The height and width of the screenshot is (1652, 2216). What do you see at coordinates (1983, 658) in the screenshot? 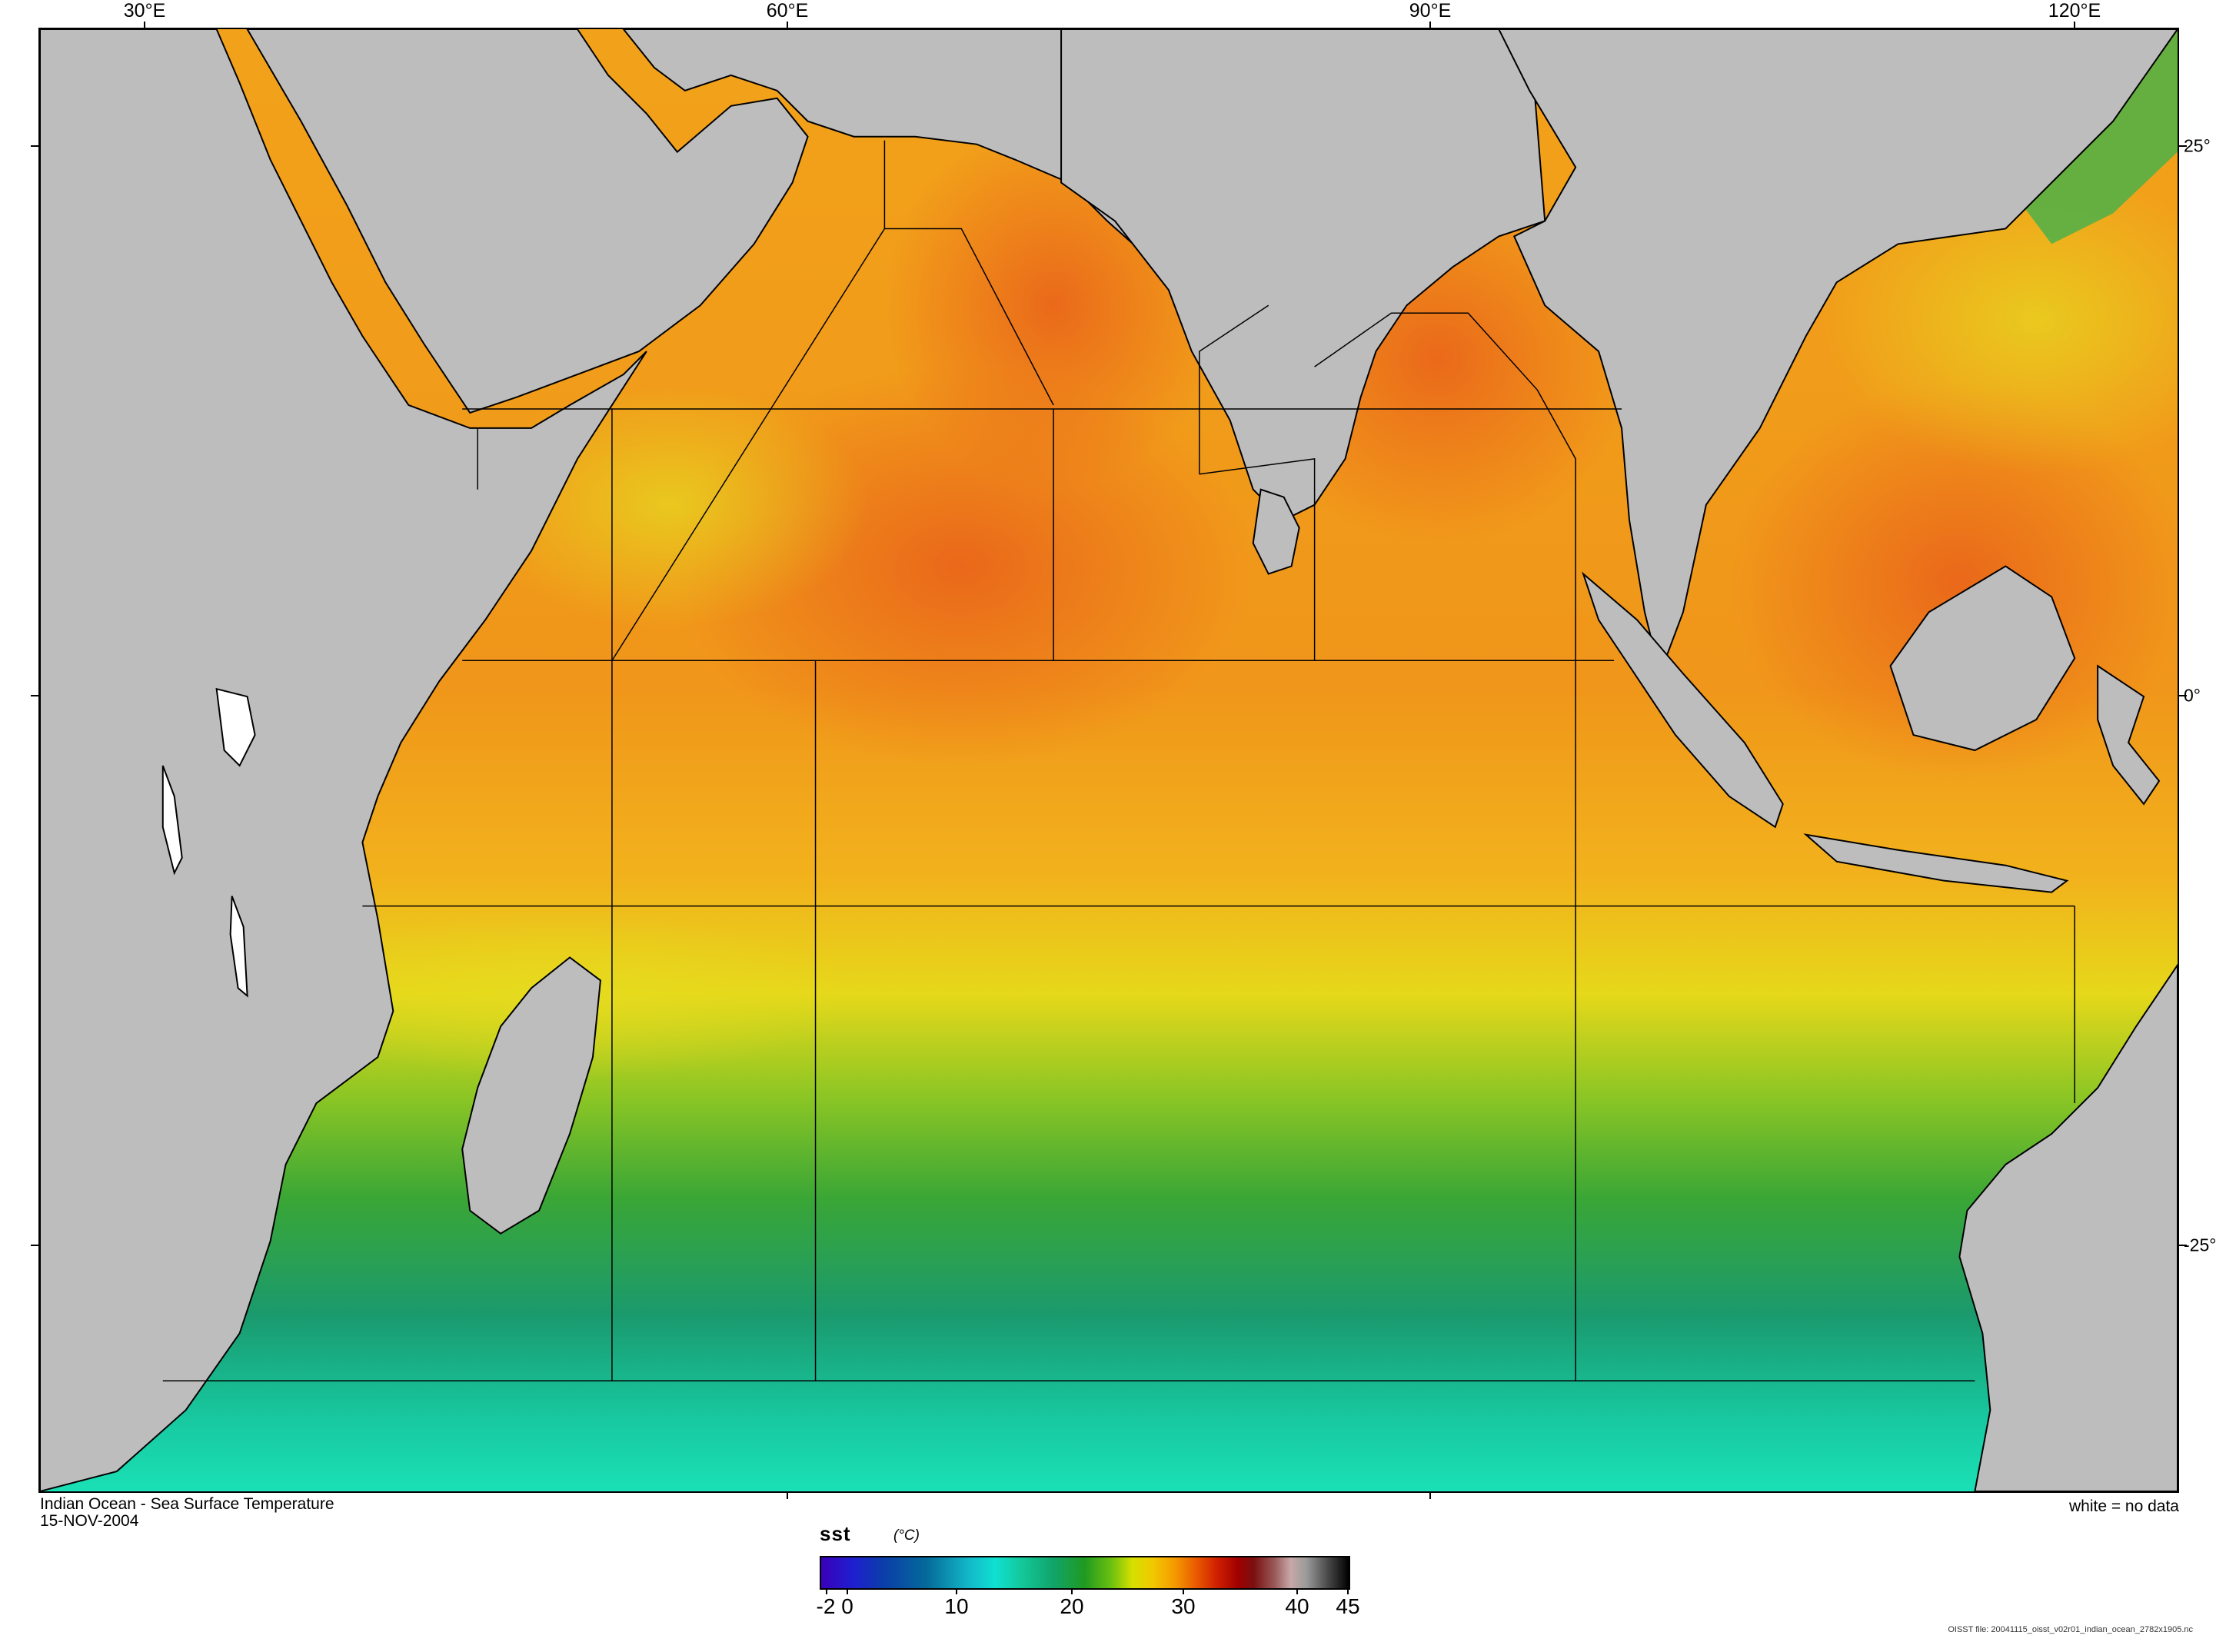
I see `land-borneo` at bounding box center [1983, 658].